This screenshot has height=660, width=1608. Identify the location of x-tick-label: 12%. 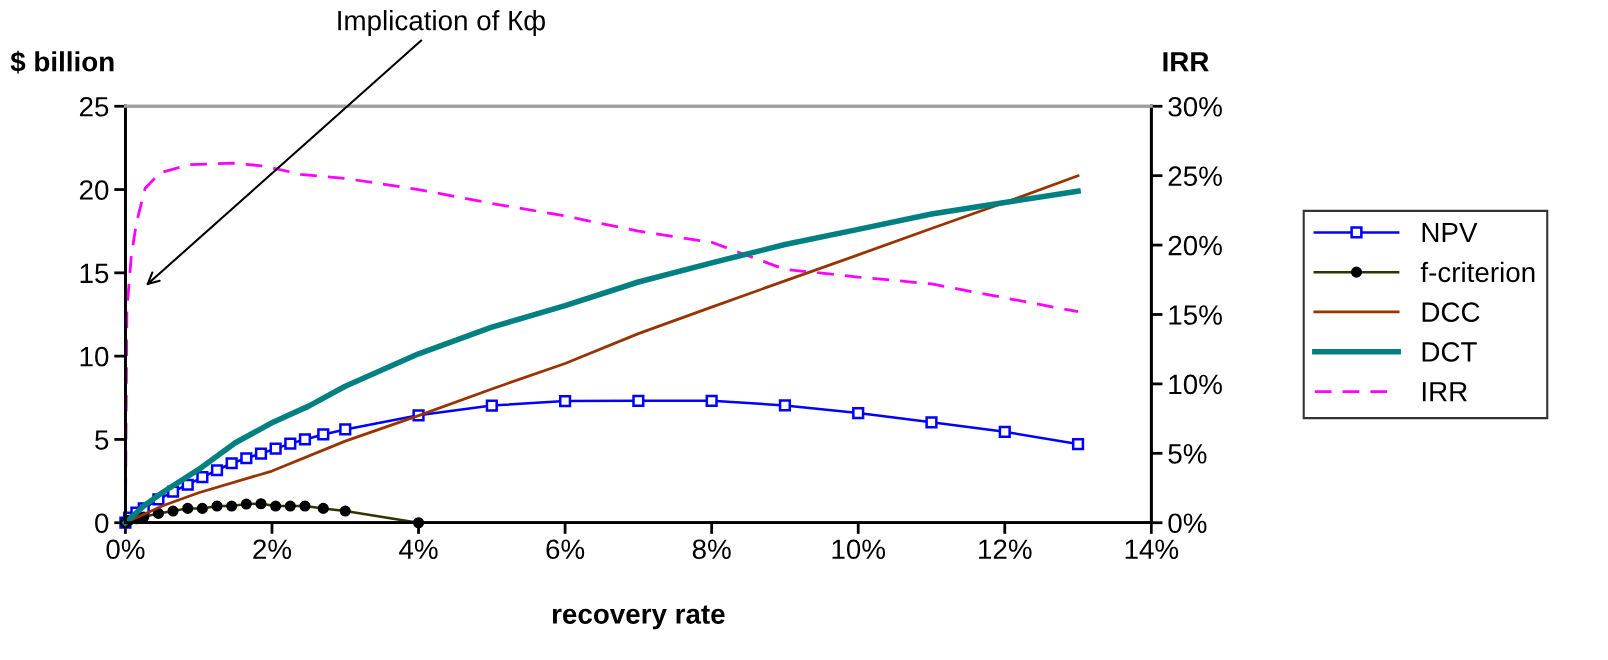
(1005, 549).